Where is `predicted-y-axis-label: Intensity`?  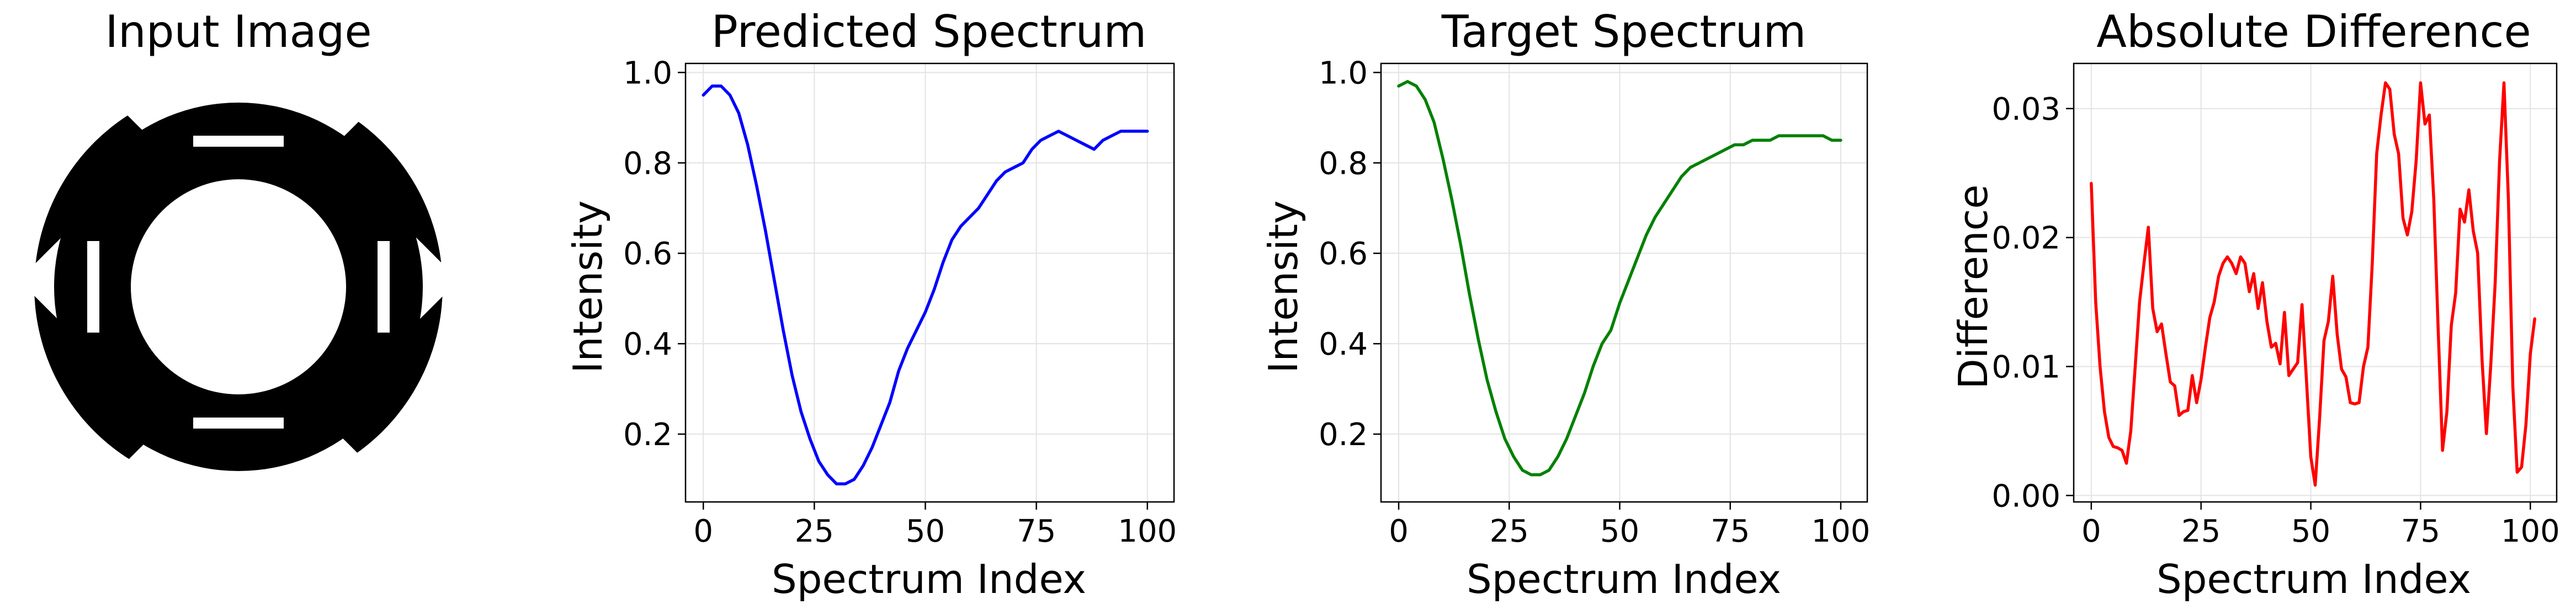 predicted-y-axis-label: Intensity is located at coordinates (588, 286).